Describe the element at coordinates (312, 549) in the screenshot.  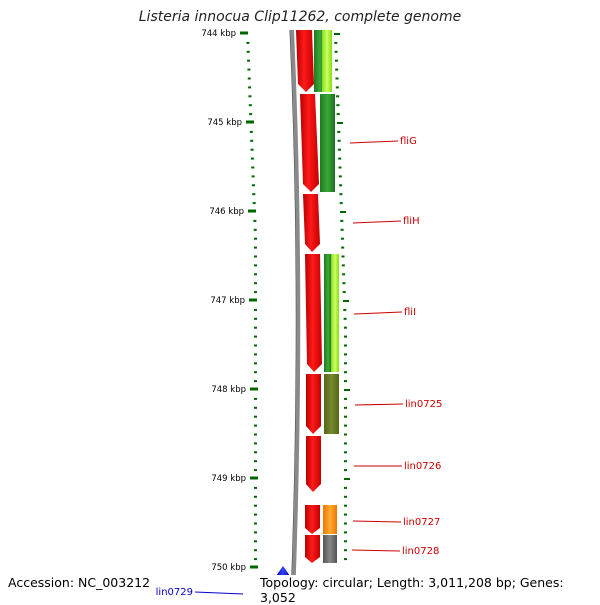
I see `cds-gene-lin0728` at that location.